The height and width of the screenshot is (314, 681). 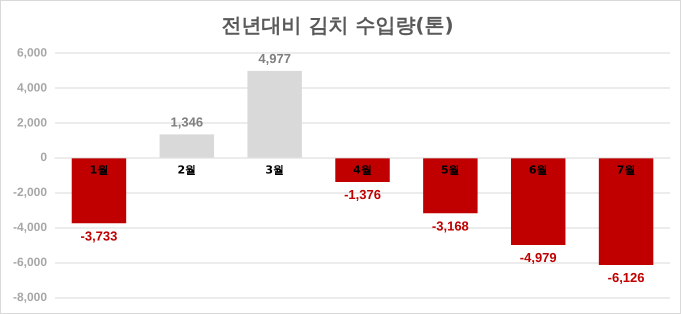 What do you see at coordinates (187, 122) in the screenshot?
I see `data-label: 1,346` at bounding box center [187, 122].